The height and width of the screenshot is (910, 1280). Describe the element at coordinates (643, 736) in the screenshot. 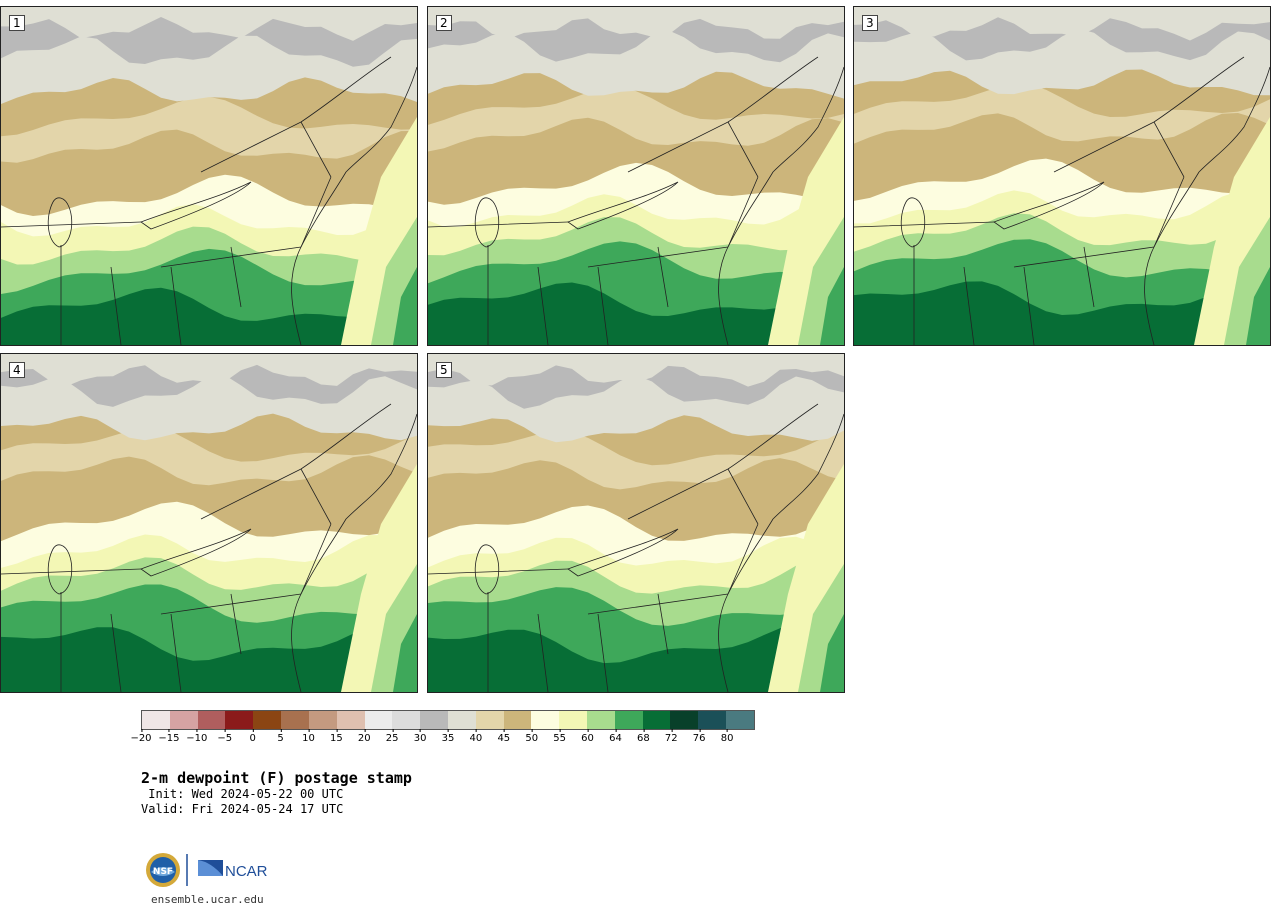

I see `colorbar-tick-label: 68` at that location.